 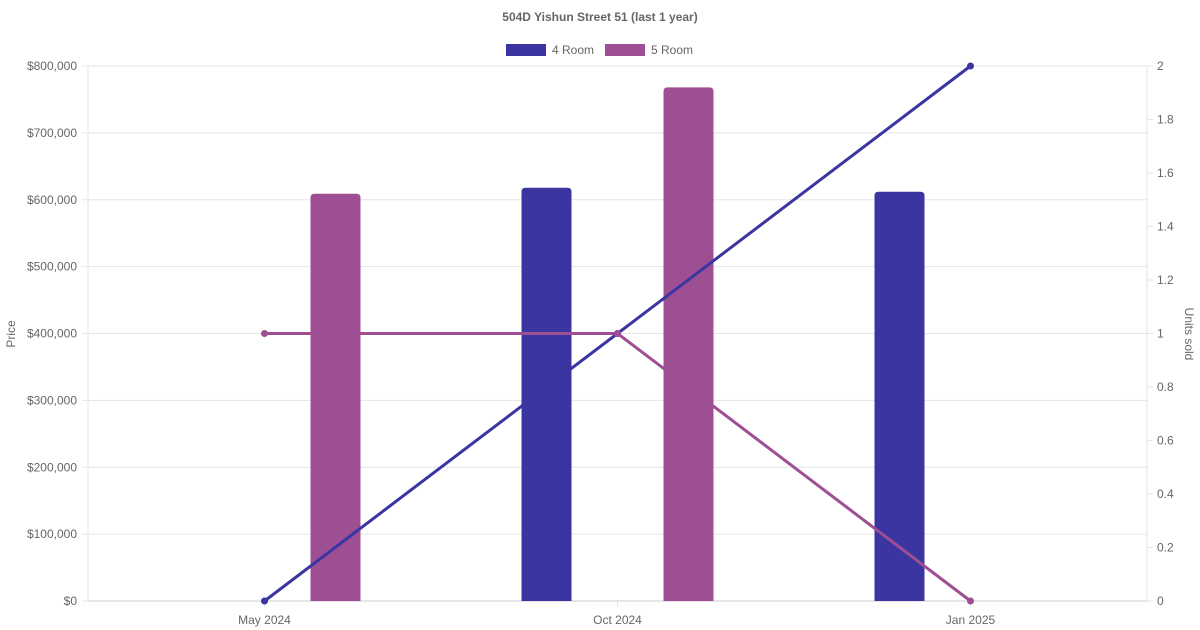 I want to click on legend: 4 Room 5 Room, so click(x=599, y=50).